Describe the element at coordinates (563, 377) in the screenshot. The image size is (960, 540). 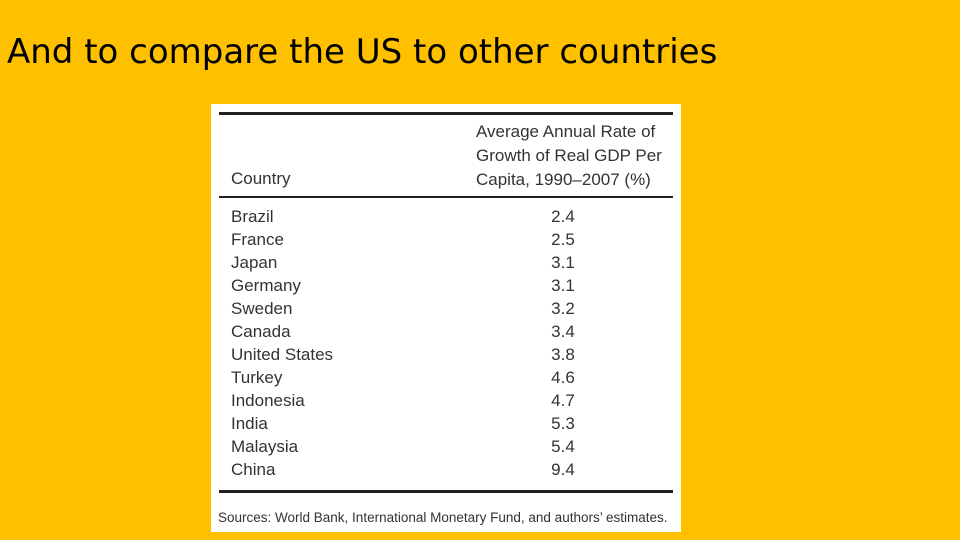
I see `growth-rate-cell: 4.6` at that location.